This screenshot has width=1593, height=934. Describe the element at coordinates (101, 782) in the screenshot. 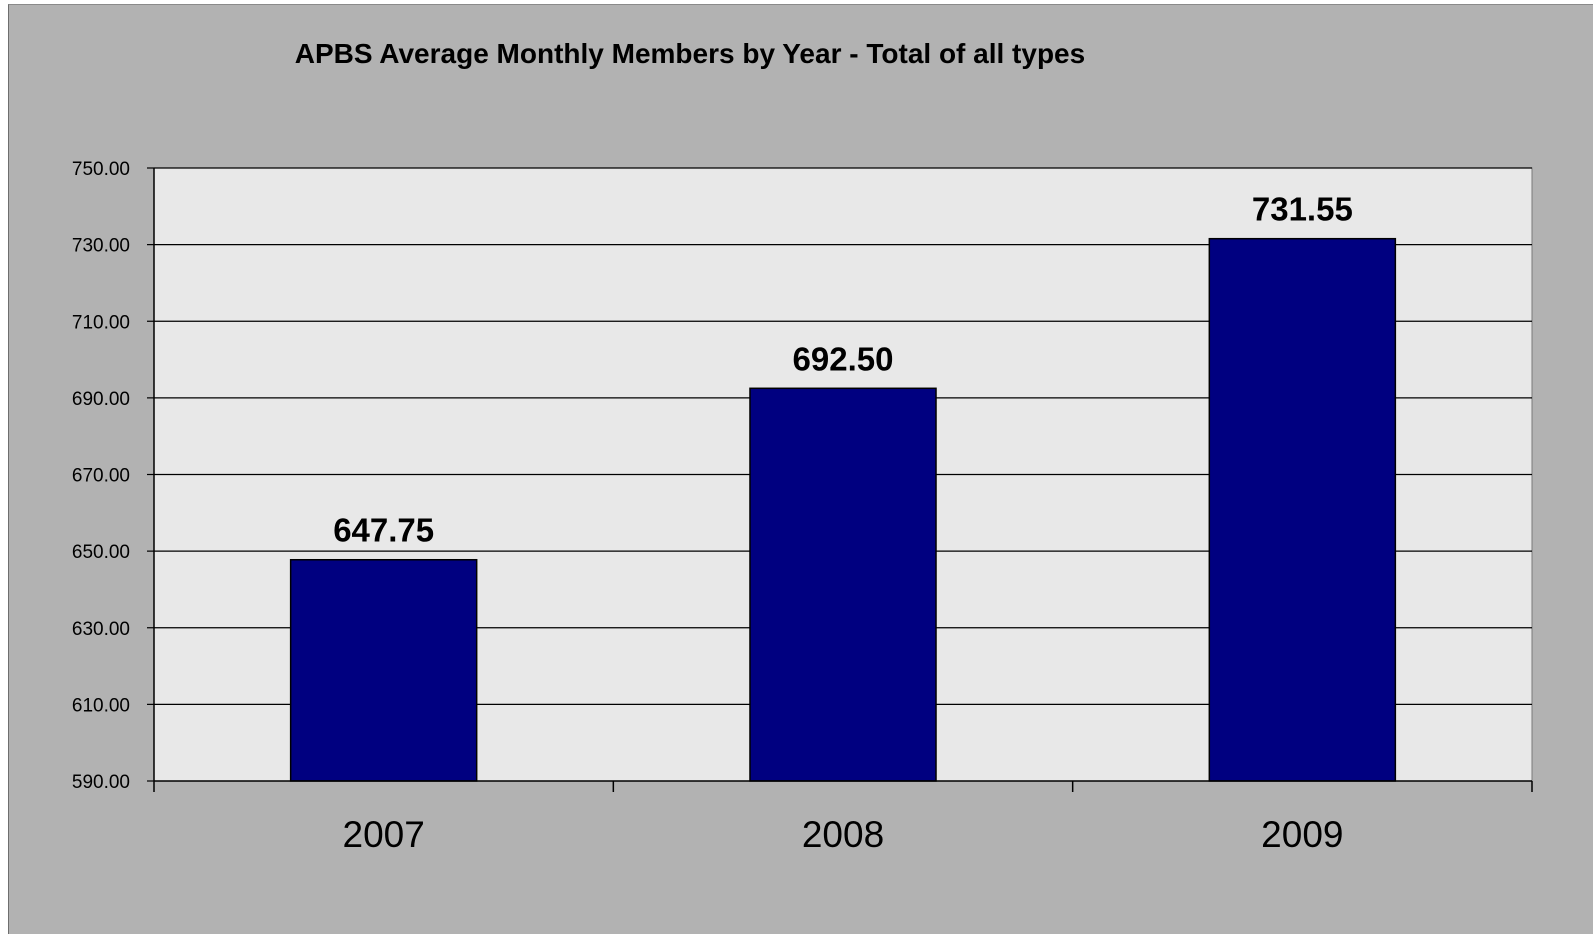

I see `y-tick-label: 590.00` at that location.